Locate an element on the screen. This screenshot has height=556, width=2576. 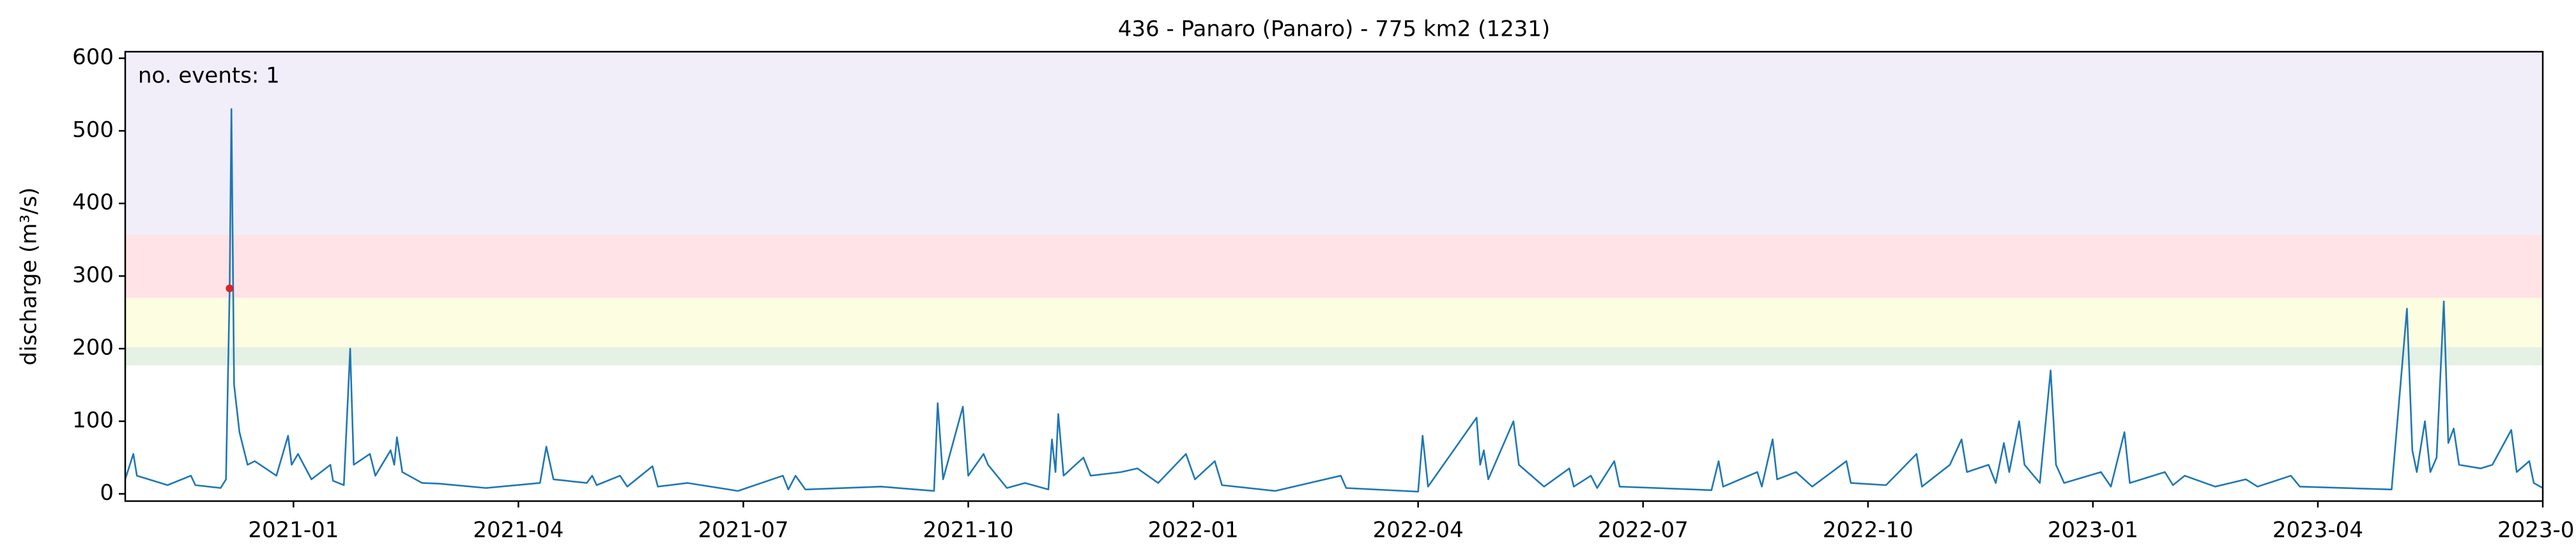
y-tick-label: 500 is located at coordinates (93, 129).